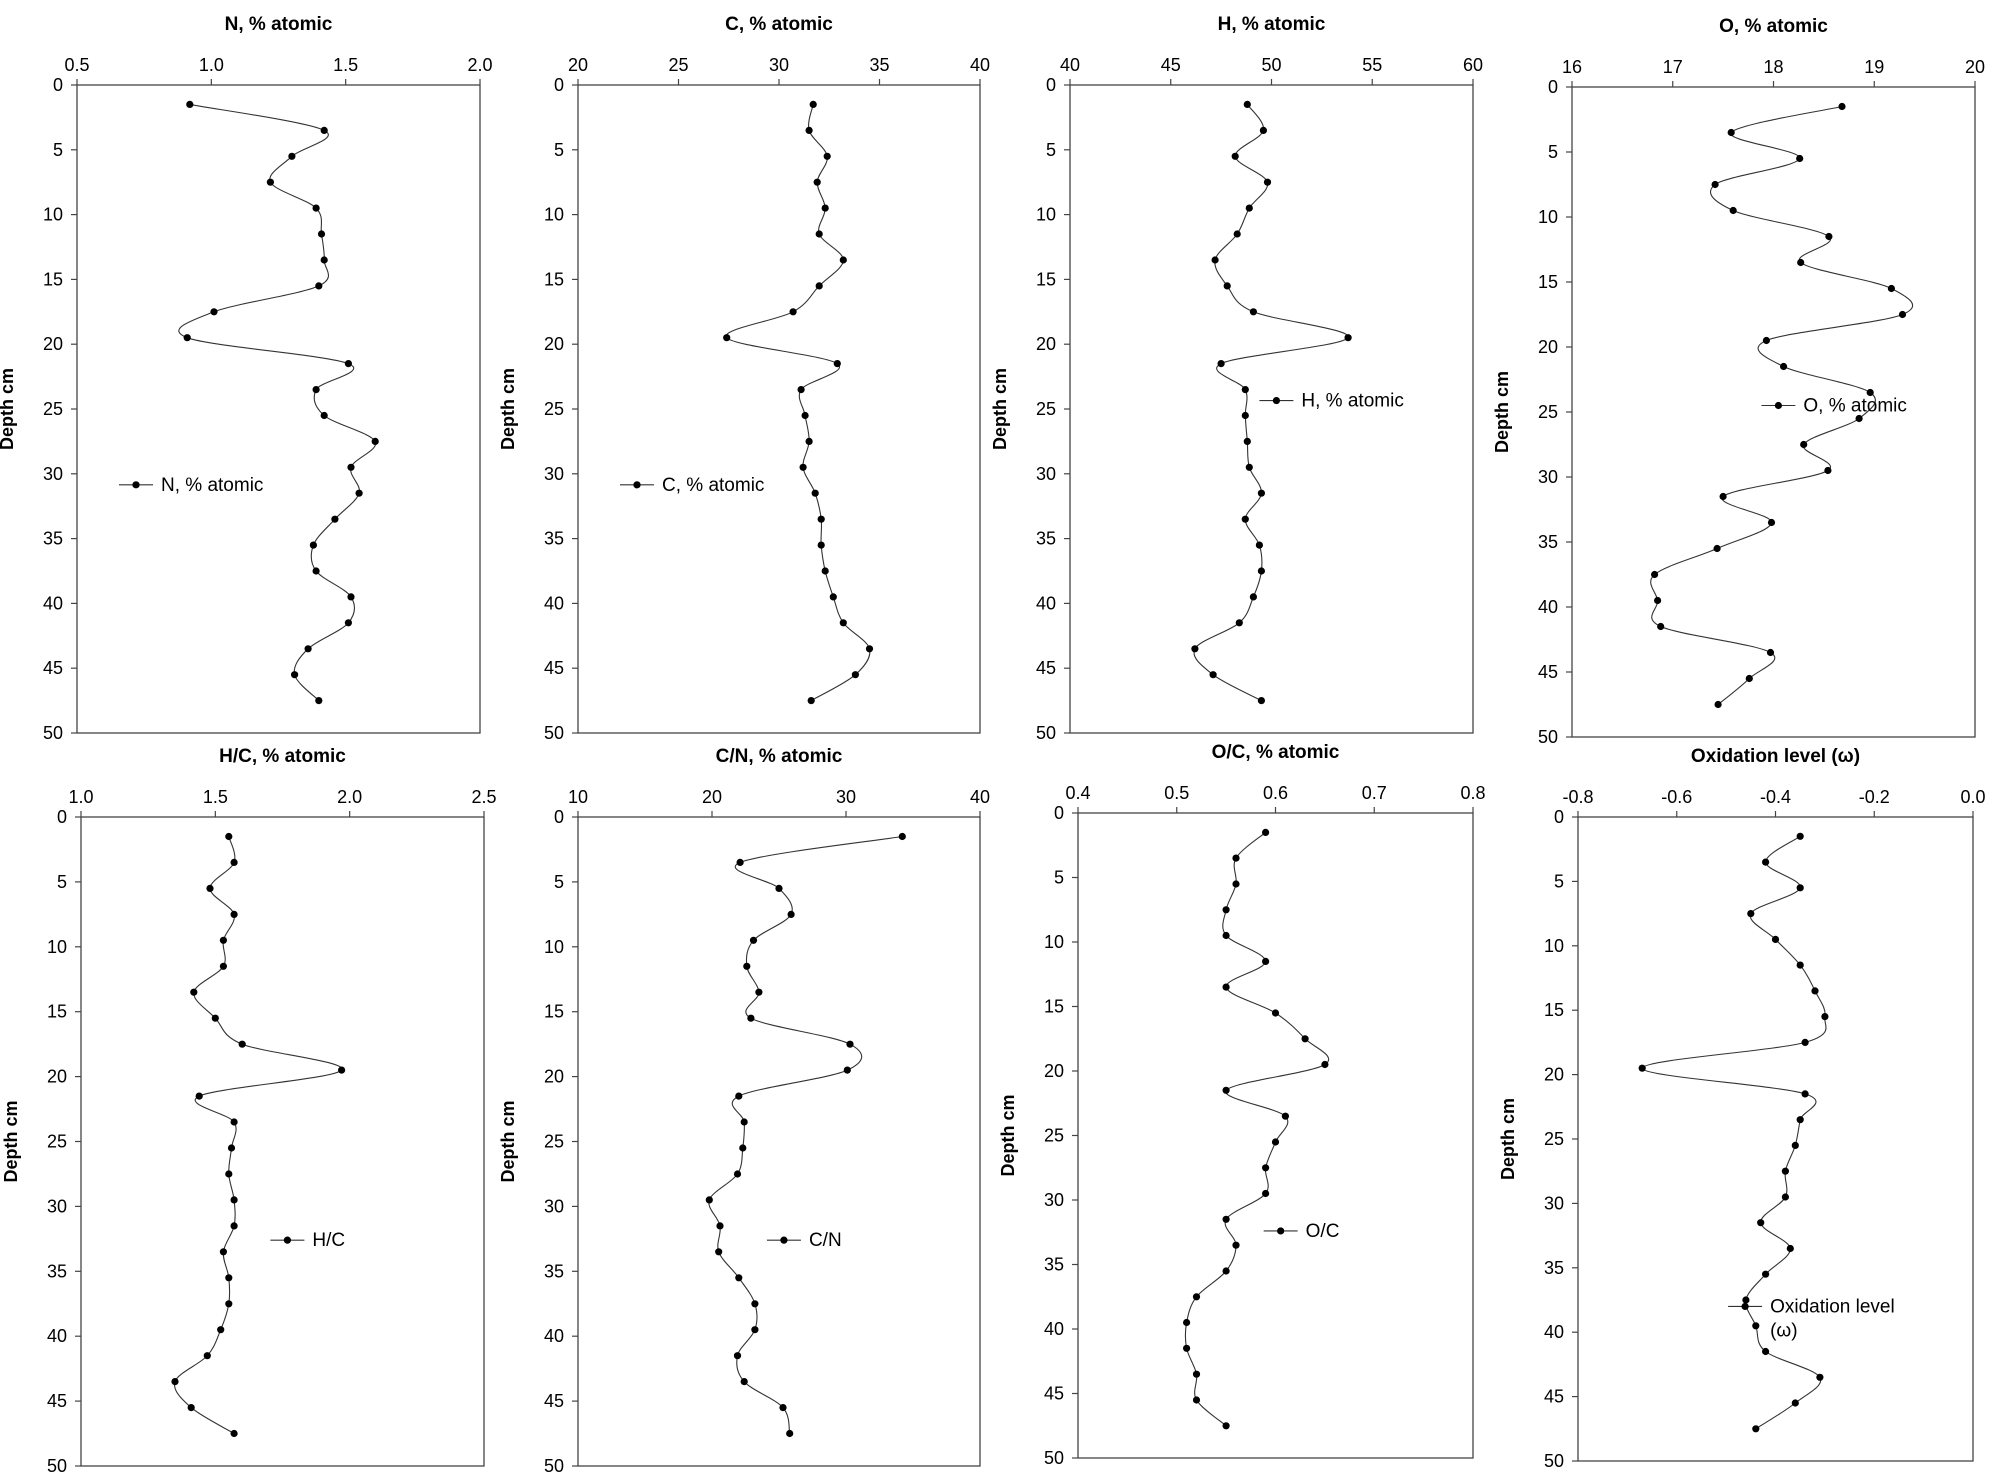  What do you see at coordinates (1271, 65) in the screenshot?
I see `x-tick-label: 50` at bounding box center [1271, 65].